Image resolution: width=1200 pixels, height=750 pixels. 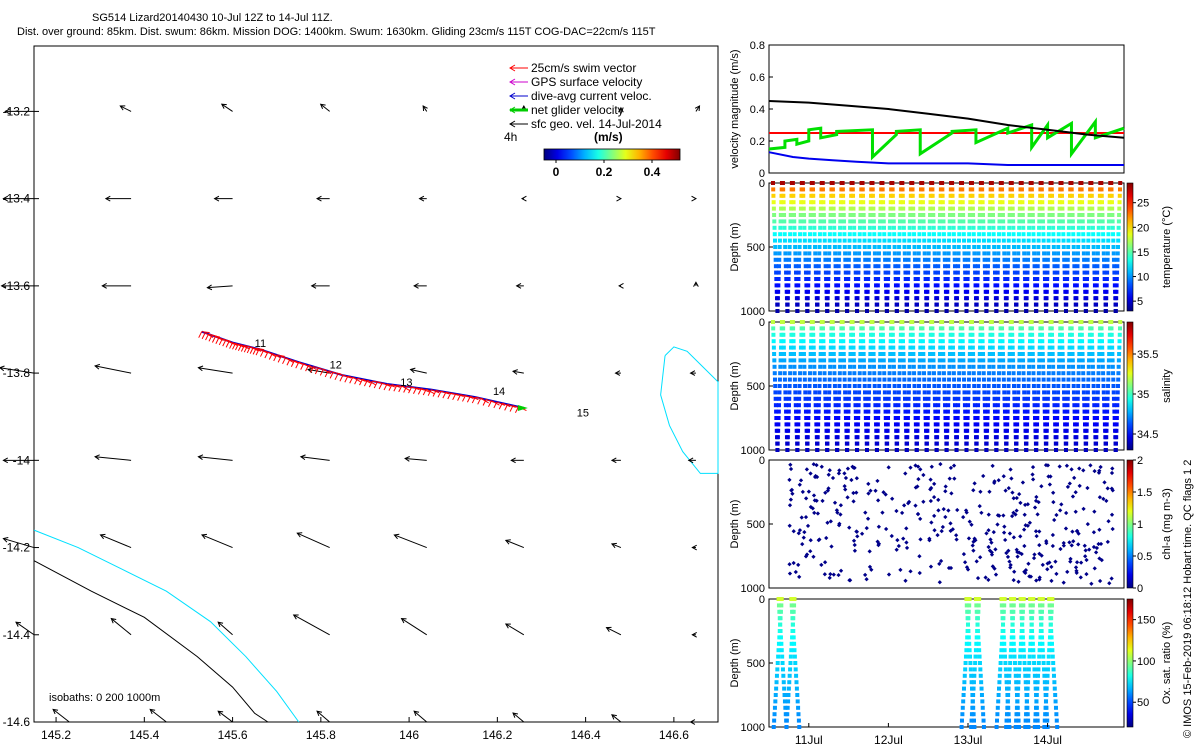 What do you see at coordinates (1130, 663) in the screenshot?
I see `colorbar` at bounding box center [1130, 663].